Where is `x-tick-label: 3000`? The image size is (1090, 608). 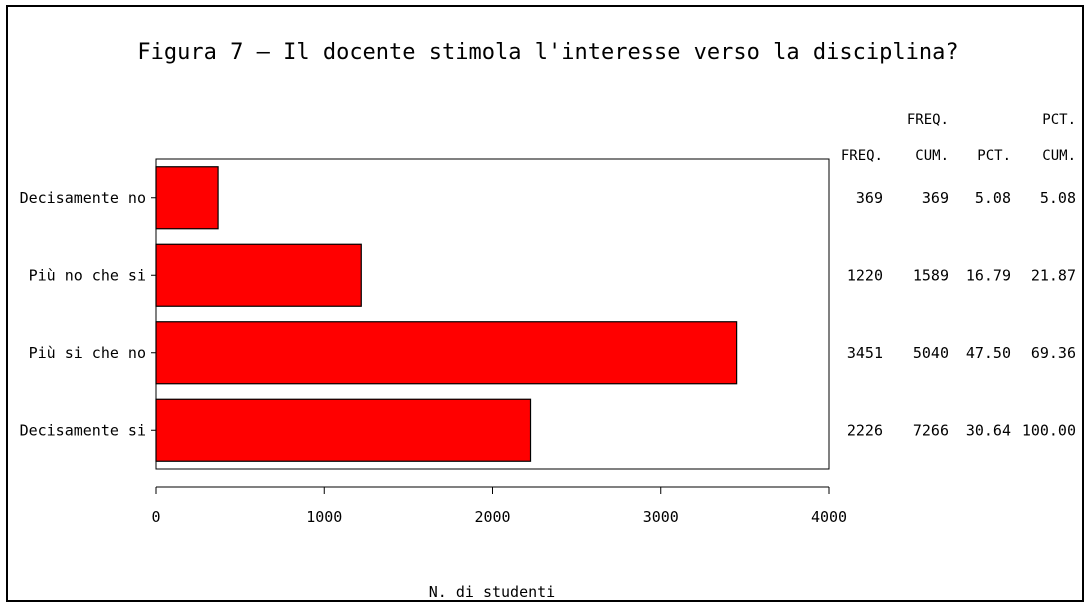 x-tick-label: 3000 is located at coordinates (661, 517).